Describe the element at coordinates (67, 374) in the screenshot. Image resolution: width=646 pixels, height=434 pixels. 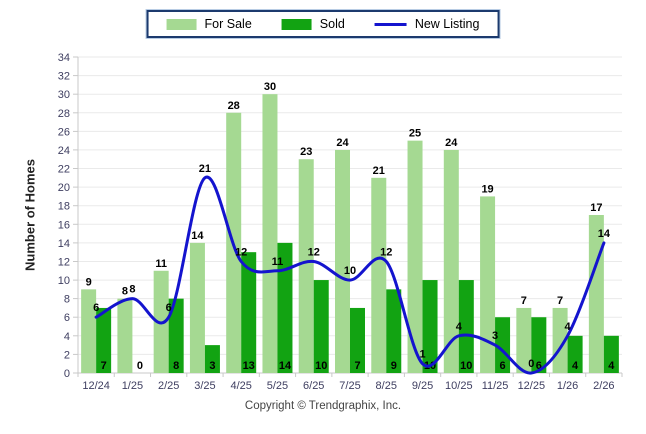
I see `y-tick-label: 0` at that location.